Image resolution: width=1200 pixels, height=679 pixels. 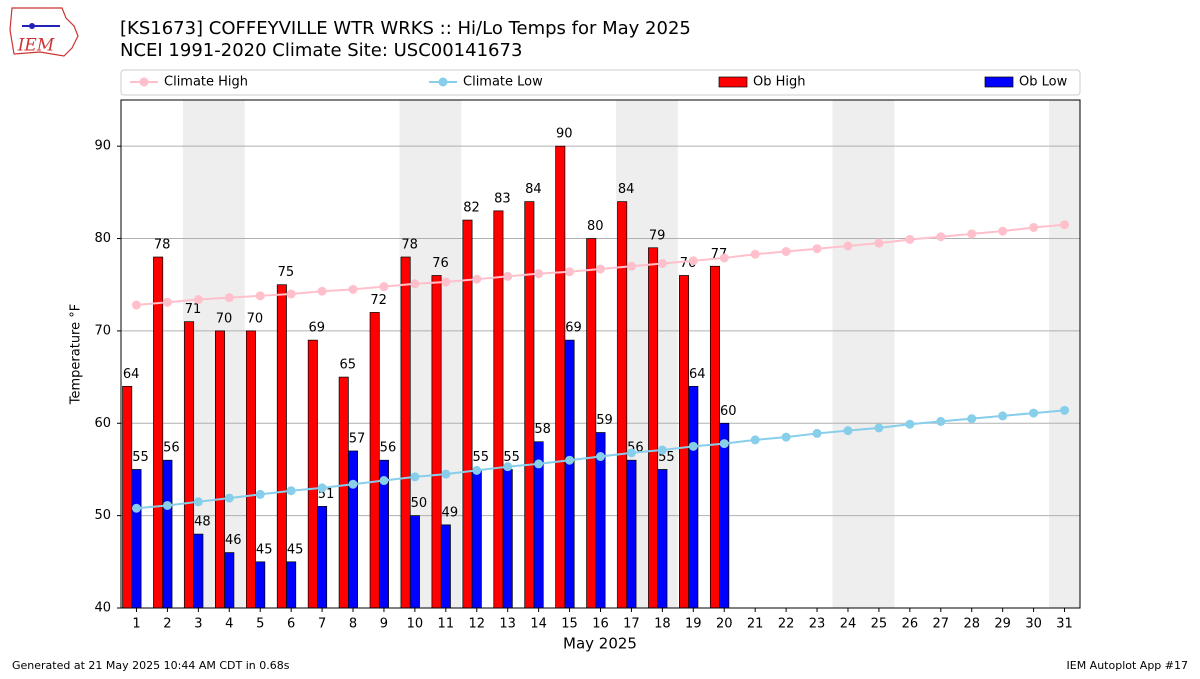 What do you see at coordinates (44, 32) in the screenshot?
I see `logo: IEM` at bounding box center [44, 32].